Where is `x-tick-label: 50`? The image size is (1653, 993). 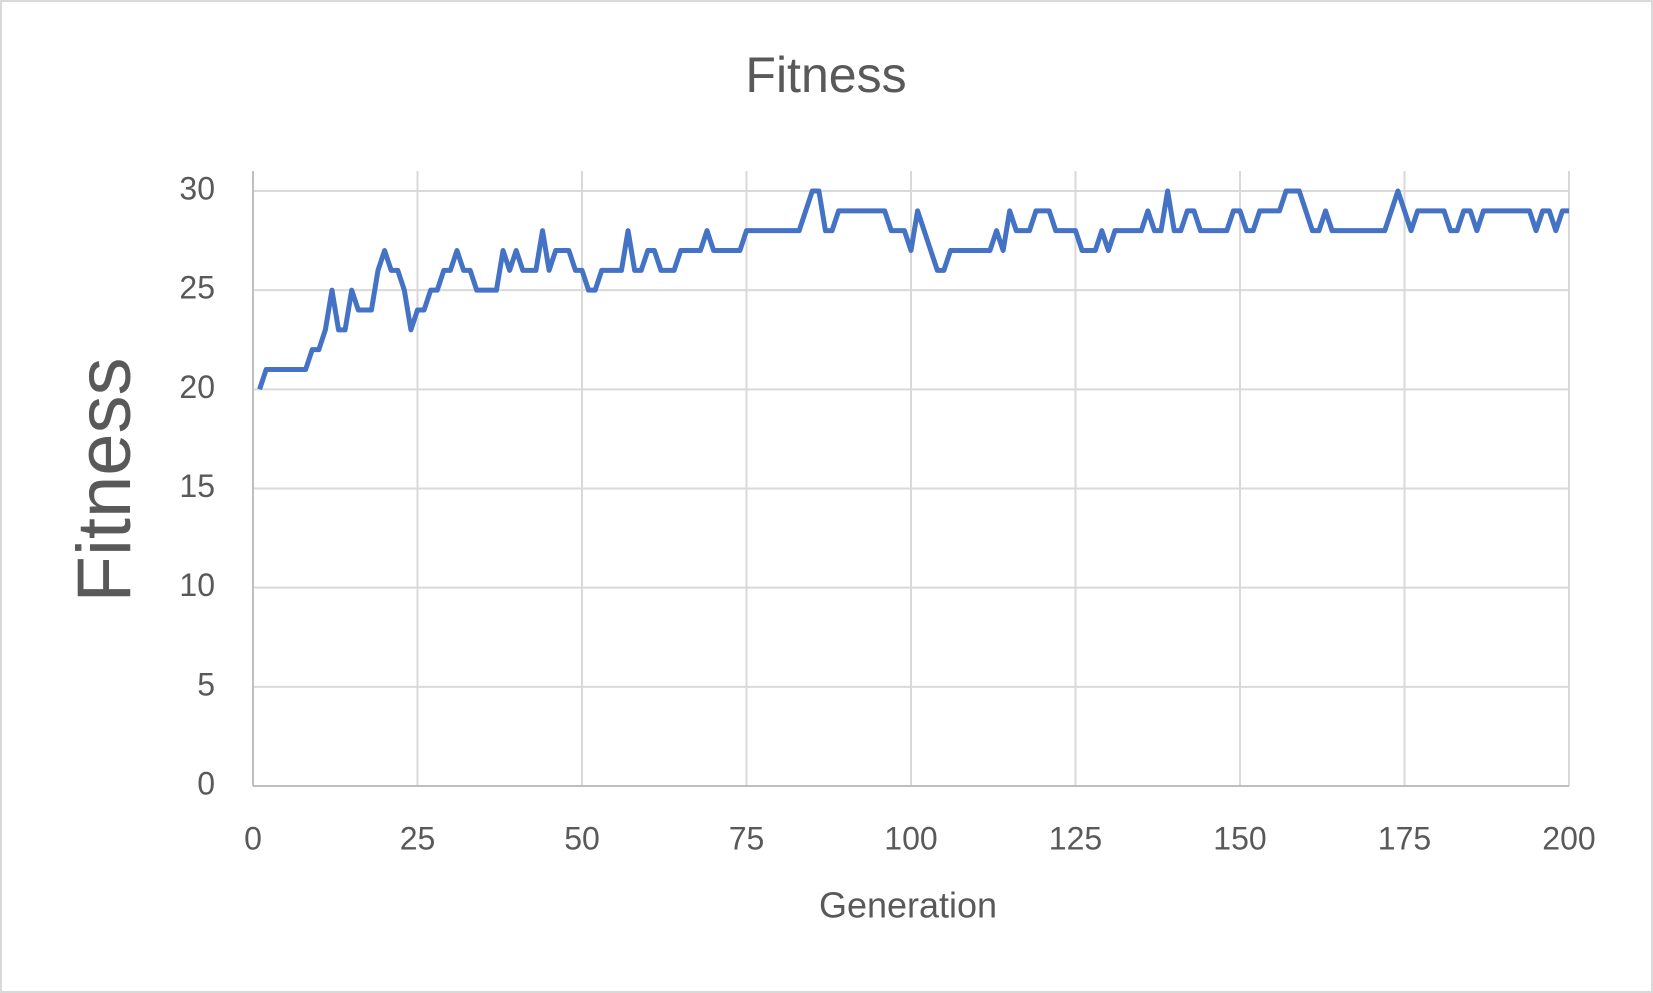
x-tick-label: 50 is located at coordinates (582, 838).